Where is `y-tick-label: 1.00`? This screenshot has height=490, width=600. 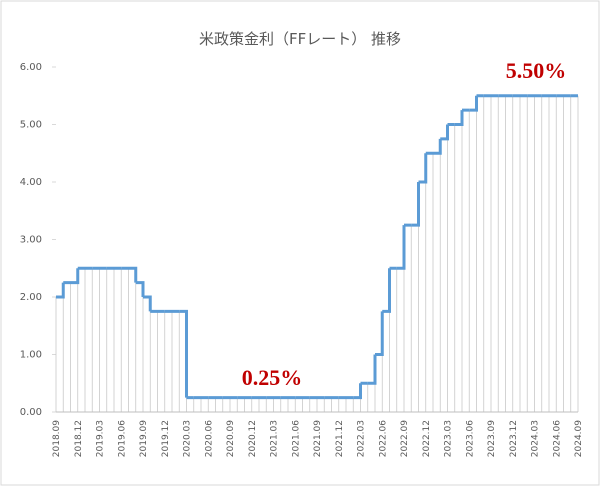
y-tick-label: 1.00 is located at coordinates (31, 355).